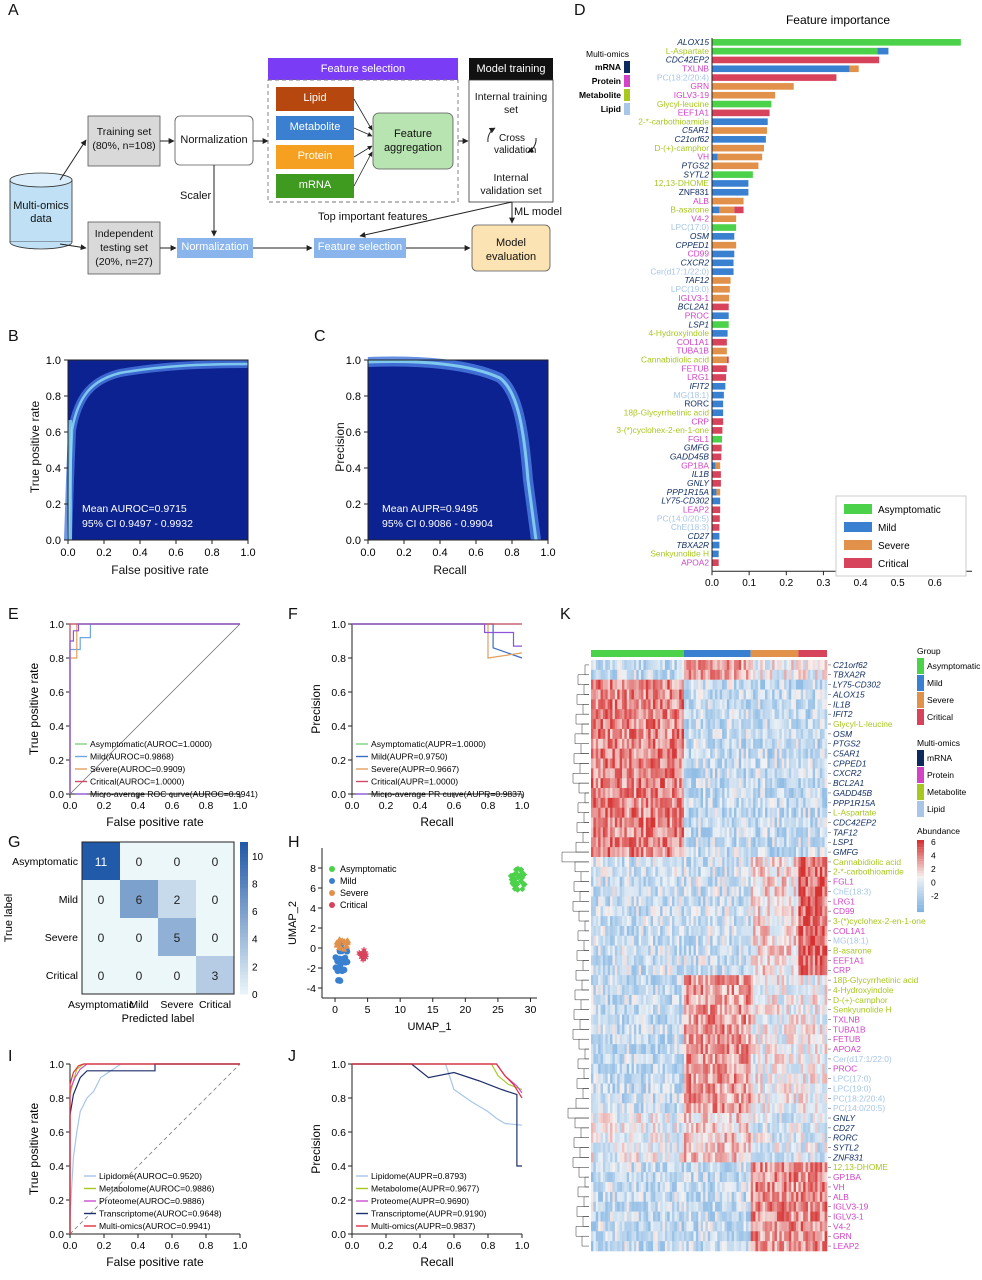  I want to click on legend-marker, so click(332, 905).